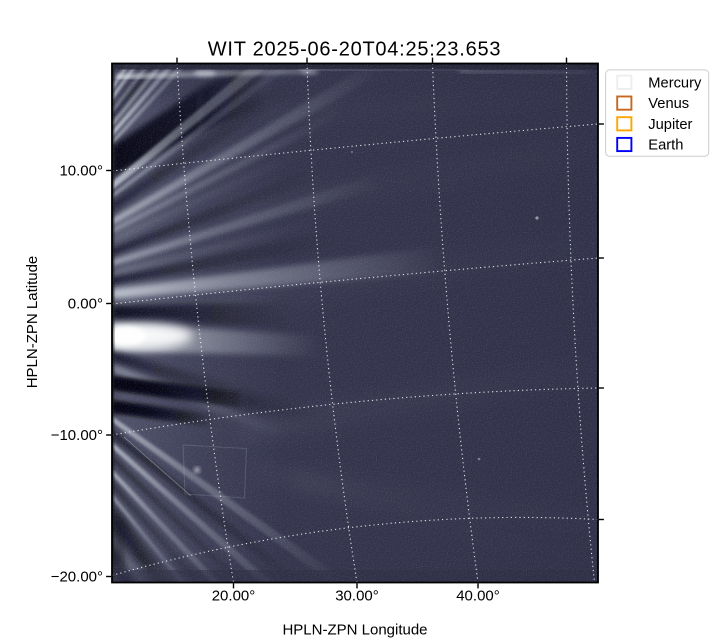 Image resolution: width=720 pixels, height=640 pixels. What do you see at coordinates (354, 50) in the screenshot?
I see `svg-text: WIT 2025-06-20T04:25:23.653` at bounding box center [354, 50].